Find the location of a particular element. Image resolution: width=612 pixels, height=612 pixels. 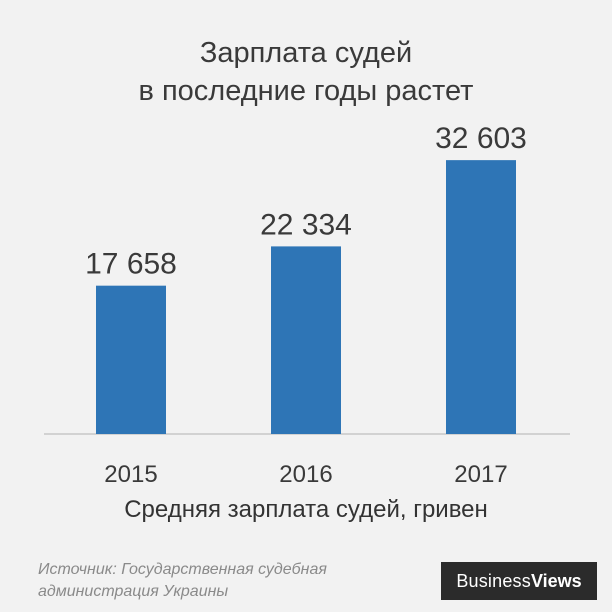

x-tick-2016: 2016 is located at coordinates (305, 474).